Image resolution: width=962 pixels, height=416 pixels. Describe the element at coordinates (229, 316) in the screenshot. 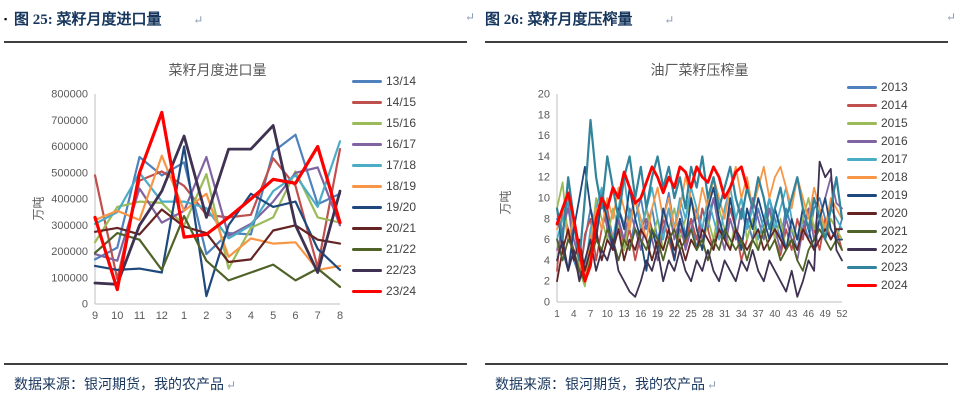

I see `x-tick-label: 3` at that location.